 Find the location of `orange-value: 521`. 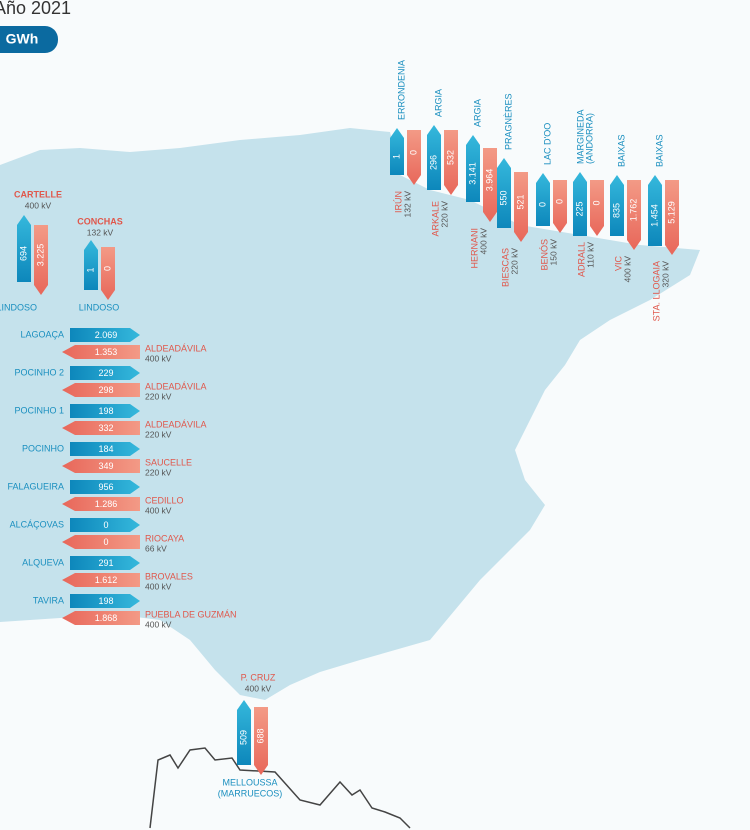

orange-value: 521 is located at coordinates (520, 201).